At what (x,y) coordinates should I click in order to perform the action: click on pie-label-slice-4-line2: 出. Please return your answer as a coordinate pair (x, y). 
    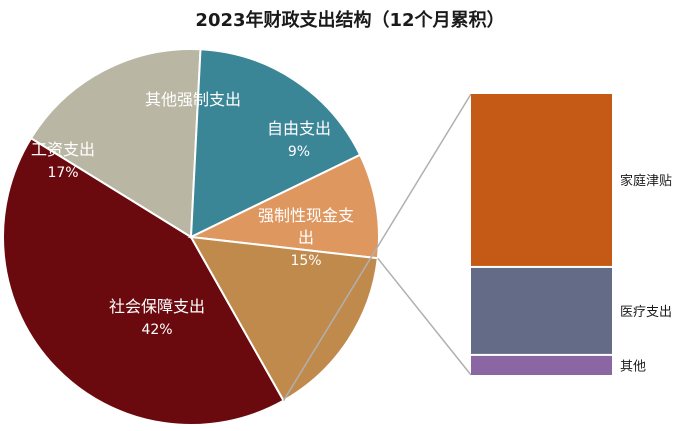
    Looking at the image, I should click on (306, 237).